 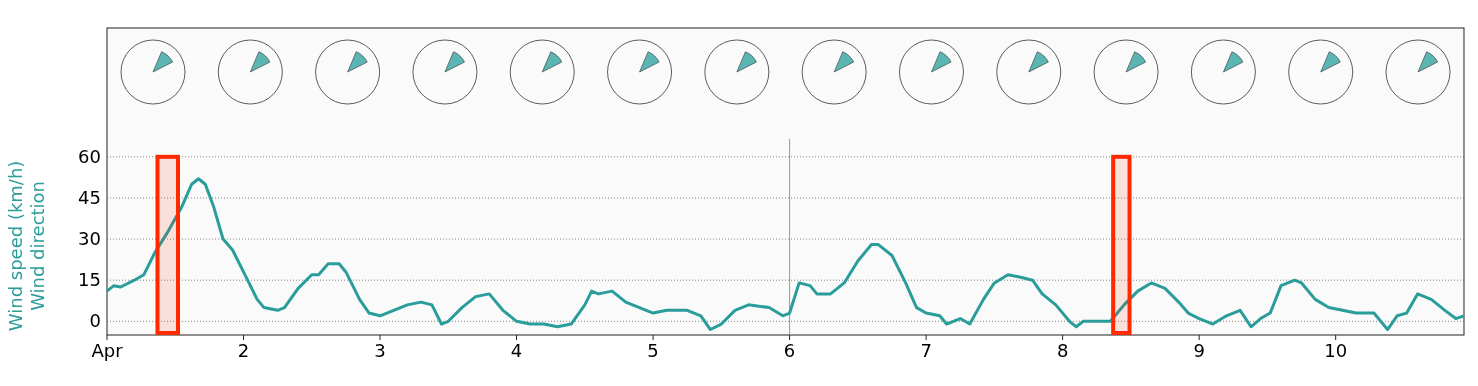 What do you see at coordinates (89, 280) in the screenshot?
I see `y-tick-label: 15` at bounding box center [89, 280].